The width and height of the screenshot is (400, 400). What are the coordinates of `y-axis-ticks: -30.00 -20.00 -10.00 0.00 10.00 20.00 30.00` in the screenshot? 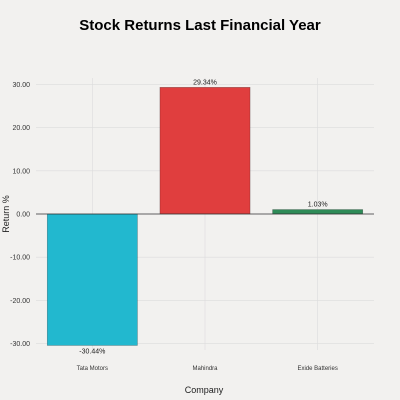 It's located at (20, 215).